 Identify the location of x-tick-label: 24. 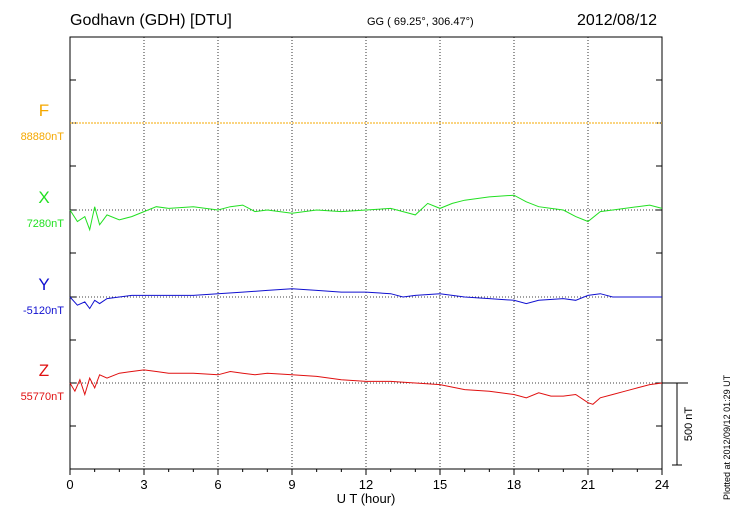
(662, 484).